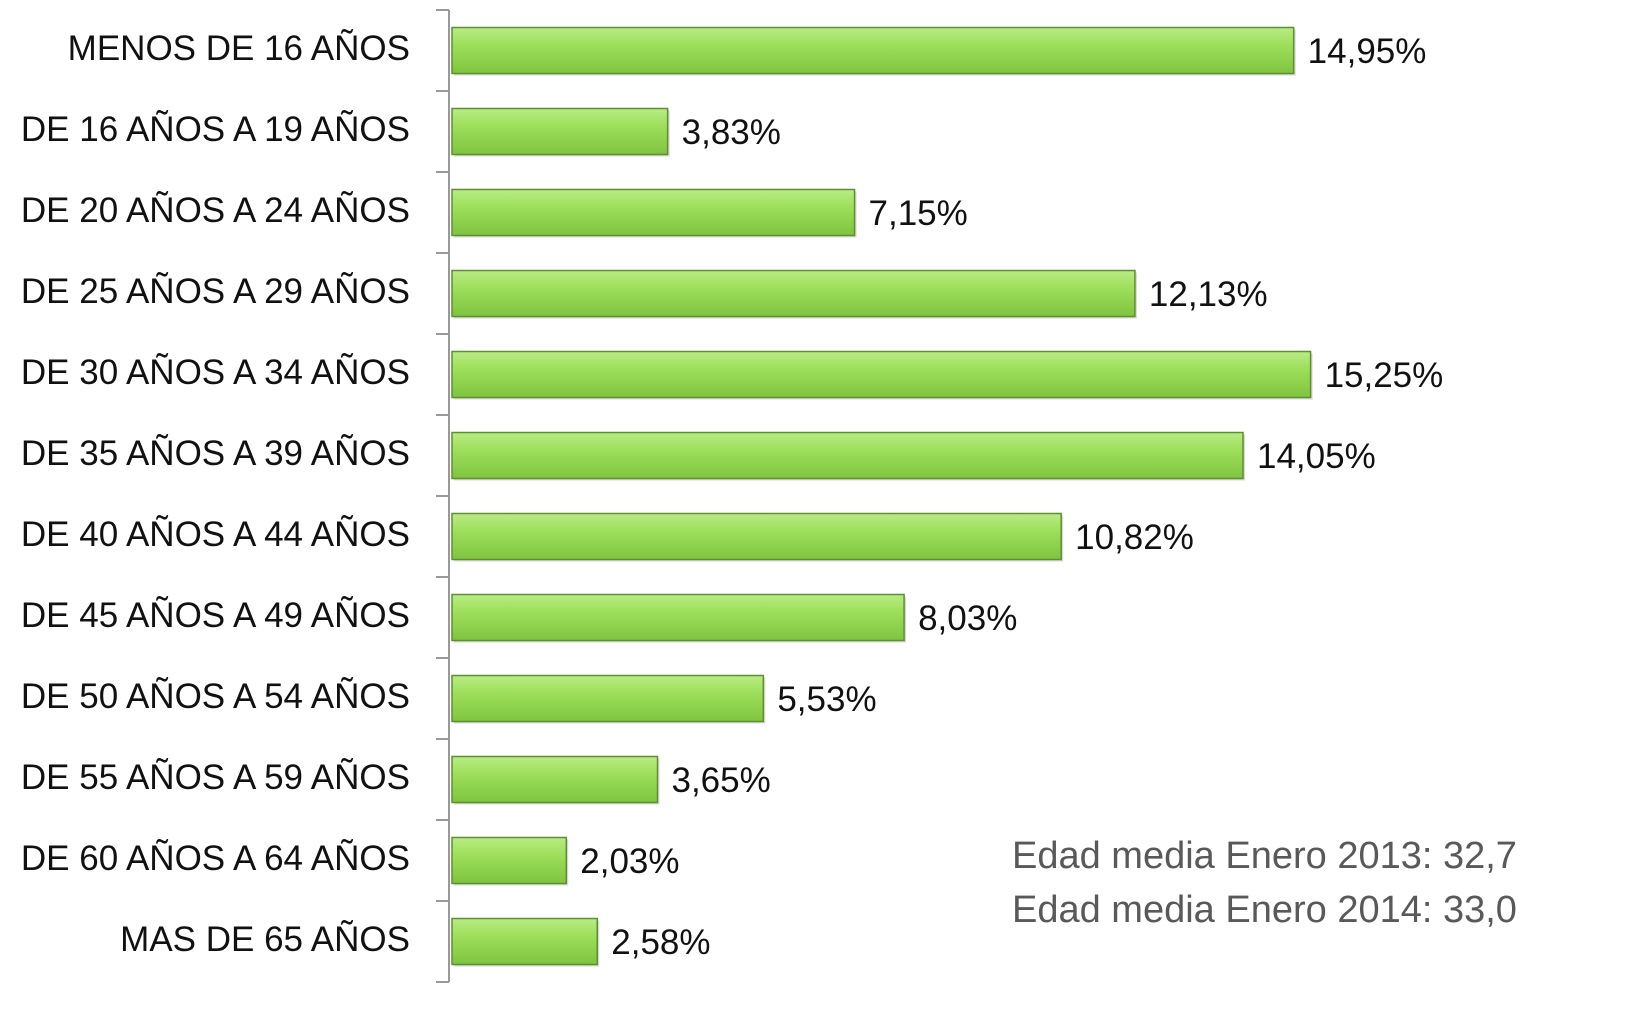 This screenshot has height=1016, width=1631. I want to click on y-tick-label: DE 40 AÑOS A 44 AÑOS, so click(215, 534).